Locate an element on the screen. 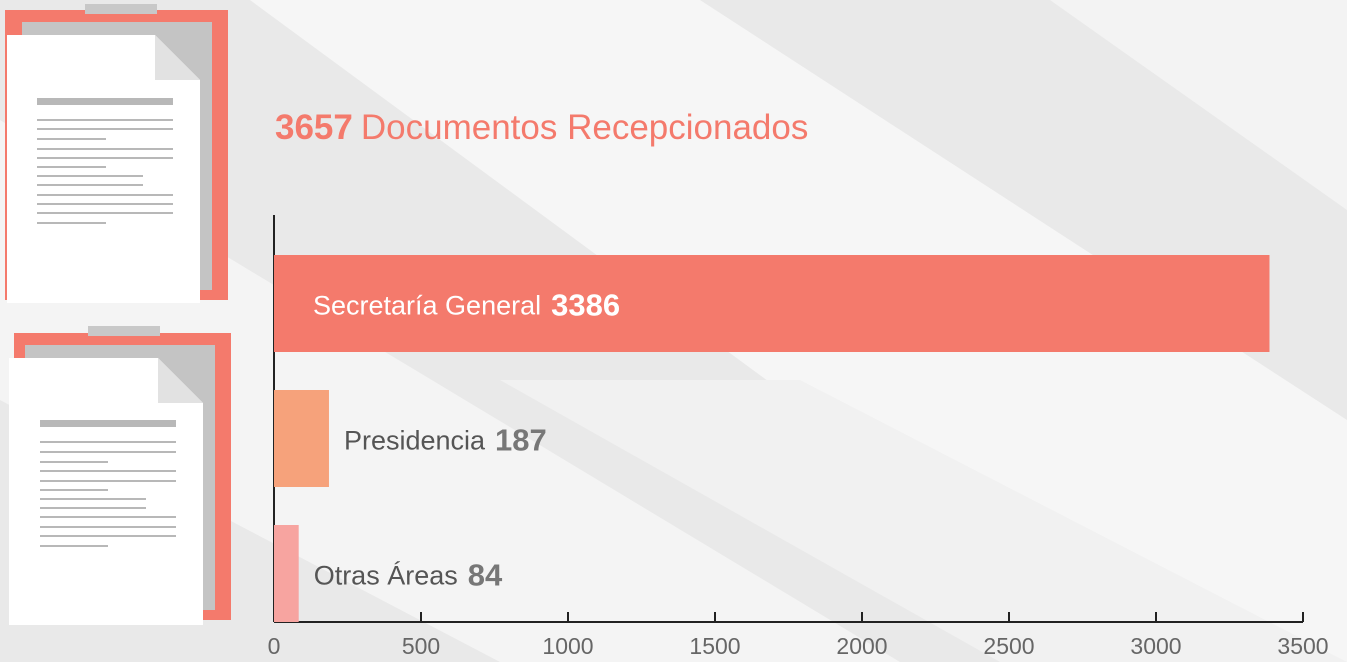 The image size is (1347, 662). bar-label: Otras Áreas is located at coordinates (386, 576).